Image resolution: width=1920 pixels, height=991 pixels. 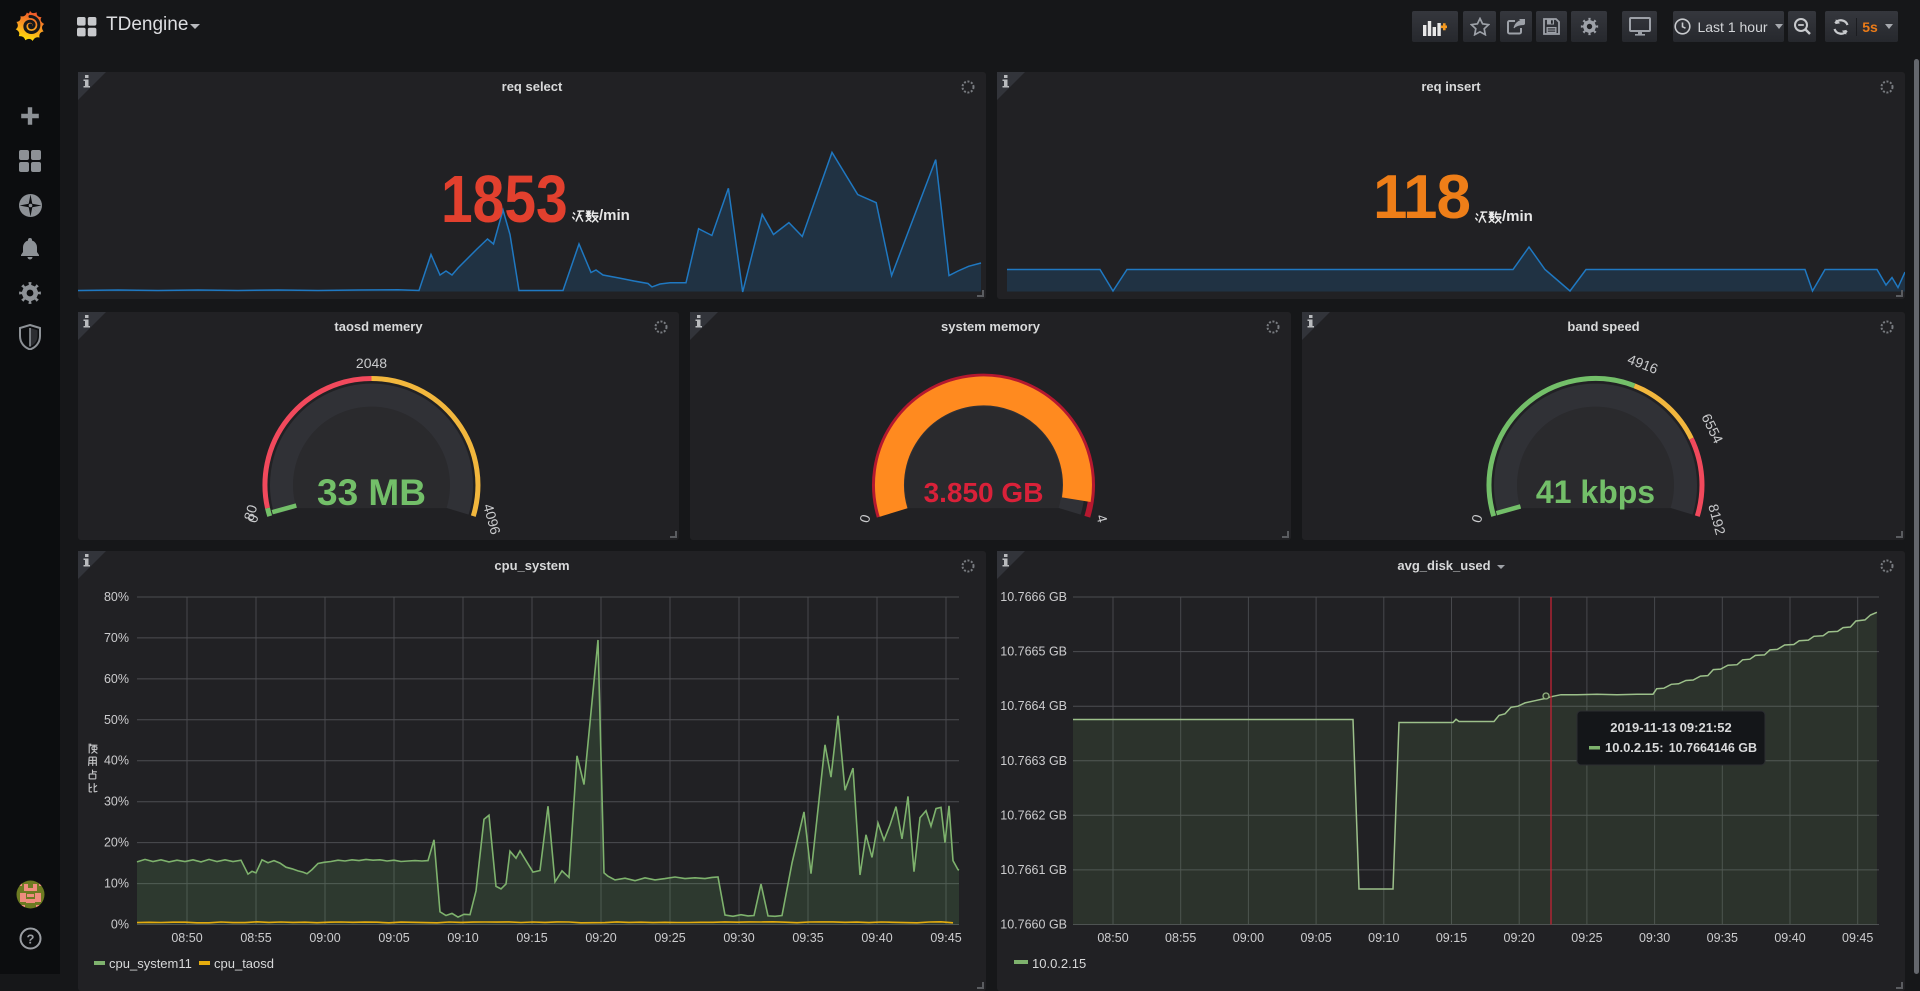 I want to click on svg-text: 40%, so click(x=116, y=761).